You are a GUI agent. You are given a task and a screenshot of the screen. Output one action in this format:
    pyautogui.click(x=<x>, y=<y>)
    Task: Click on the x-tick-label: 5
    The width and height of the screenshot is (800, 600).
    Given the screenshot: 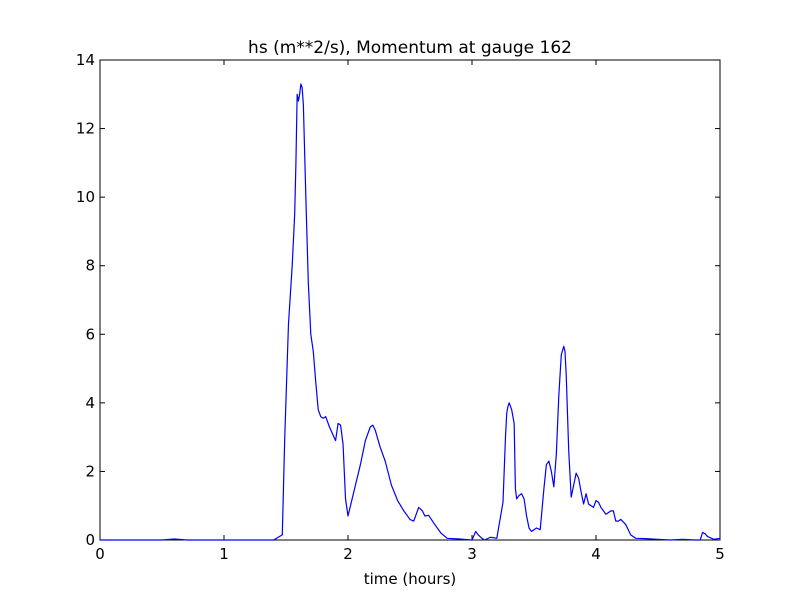 What is the action you would take?
    pyautogui.click(x=720, y=554)
    